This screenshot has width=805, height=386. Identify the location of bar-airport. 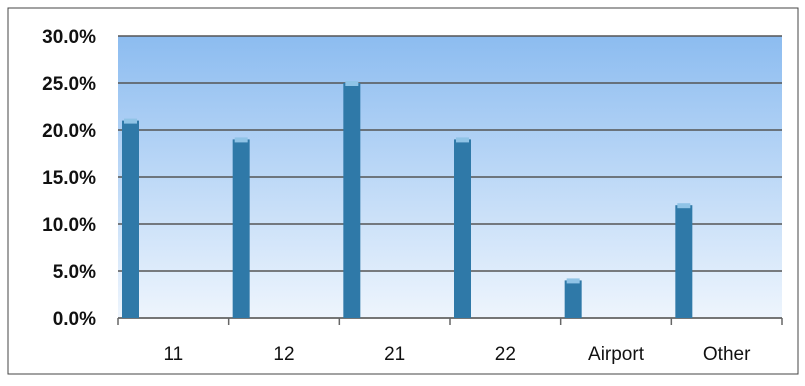
(573, 299).